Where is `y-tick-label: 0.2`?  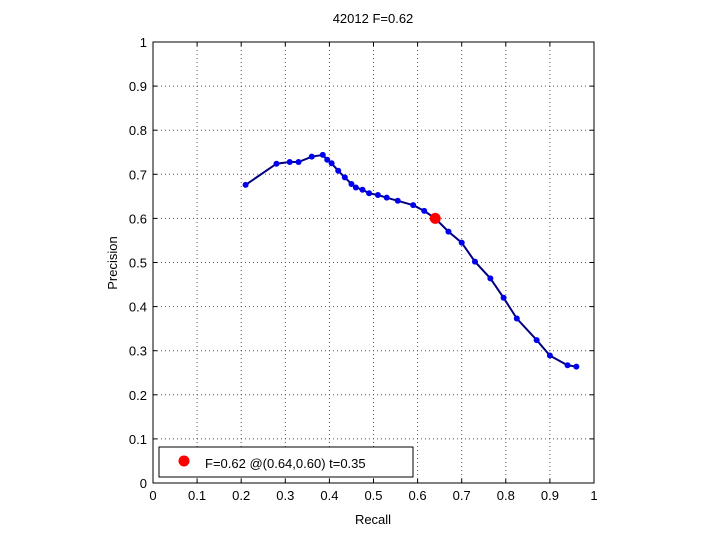
y-tick-label: 0.2 is located at coordinates (138, 395).